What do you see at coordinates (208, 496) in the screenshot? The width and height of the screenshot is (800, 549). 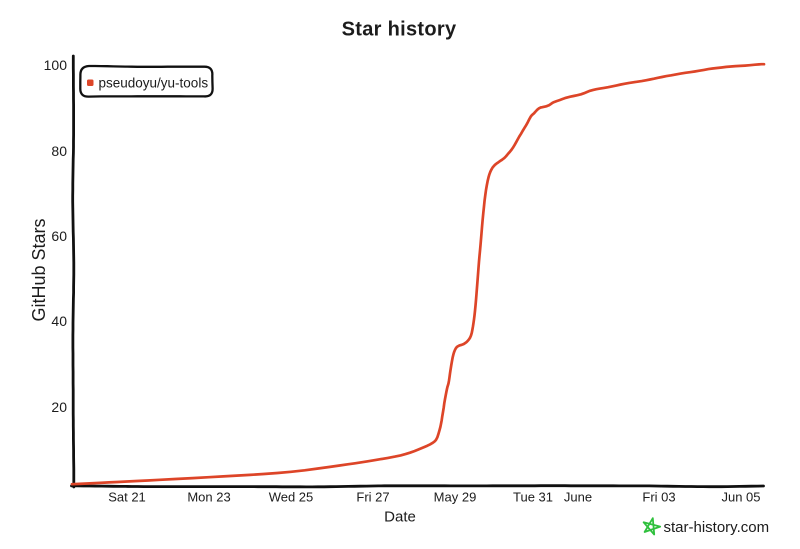 I see `svg-text: Mon 23` at bounding box center [208, 496].